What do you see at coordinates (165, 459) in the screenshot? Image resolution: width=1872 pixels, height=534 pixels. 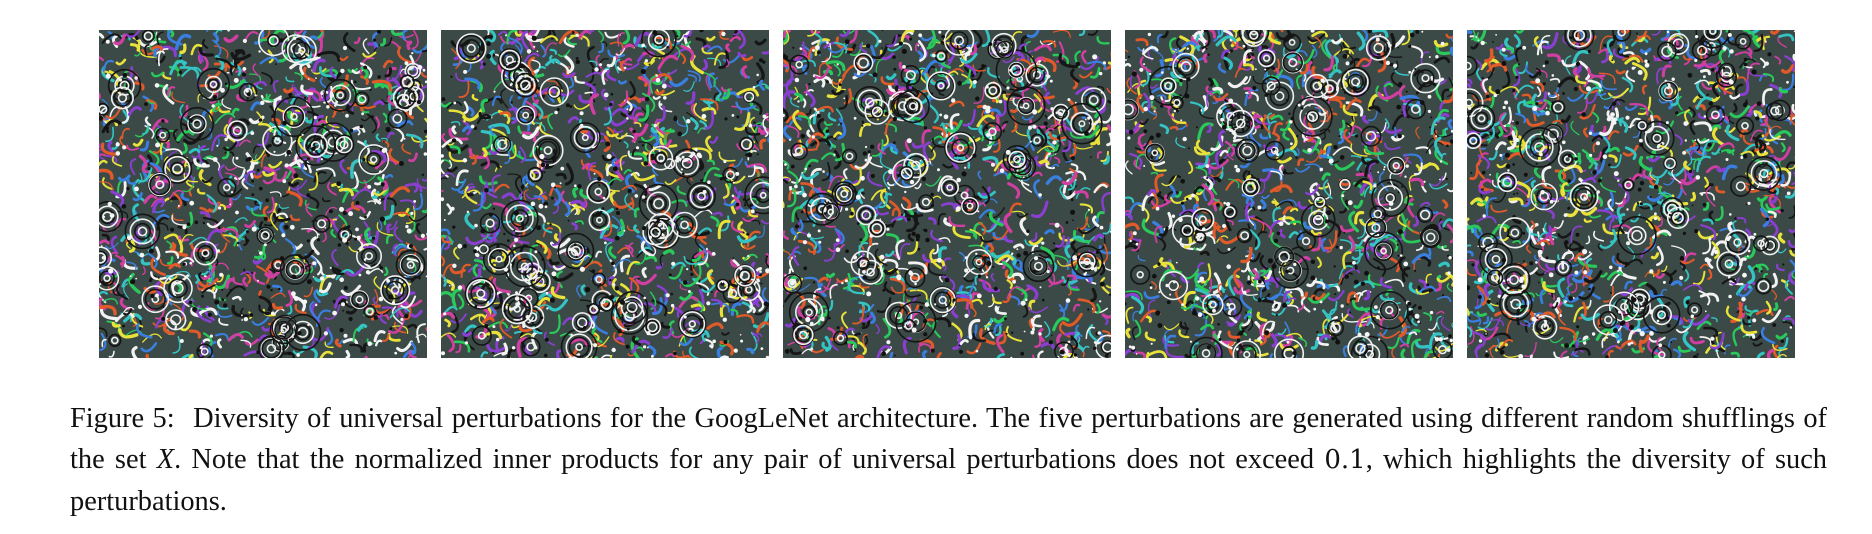 I see `set-symbol: X` at bounding box center [165, 459].